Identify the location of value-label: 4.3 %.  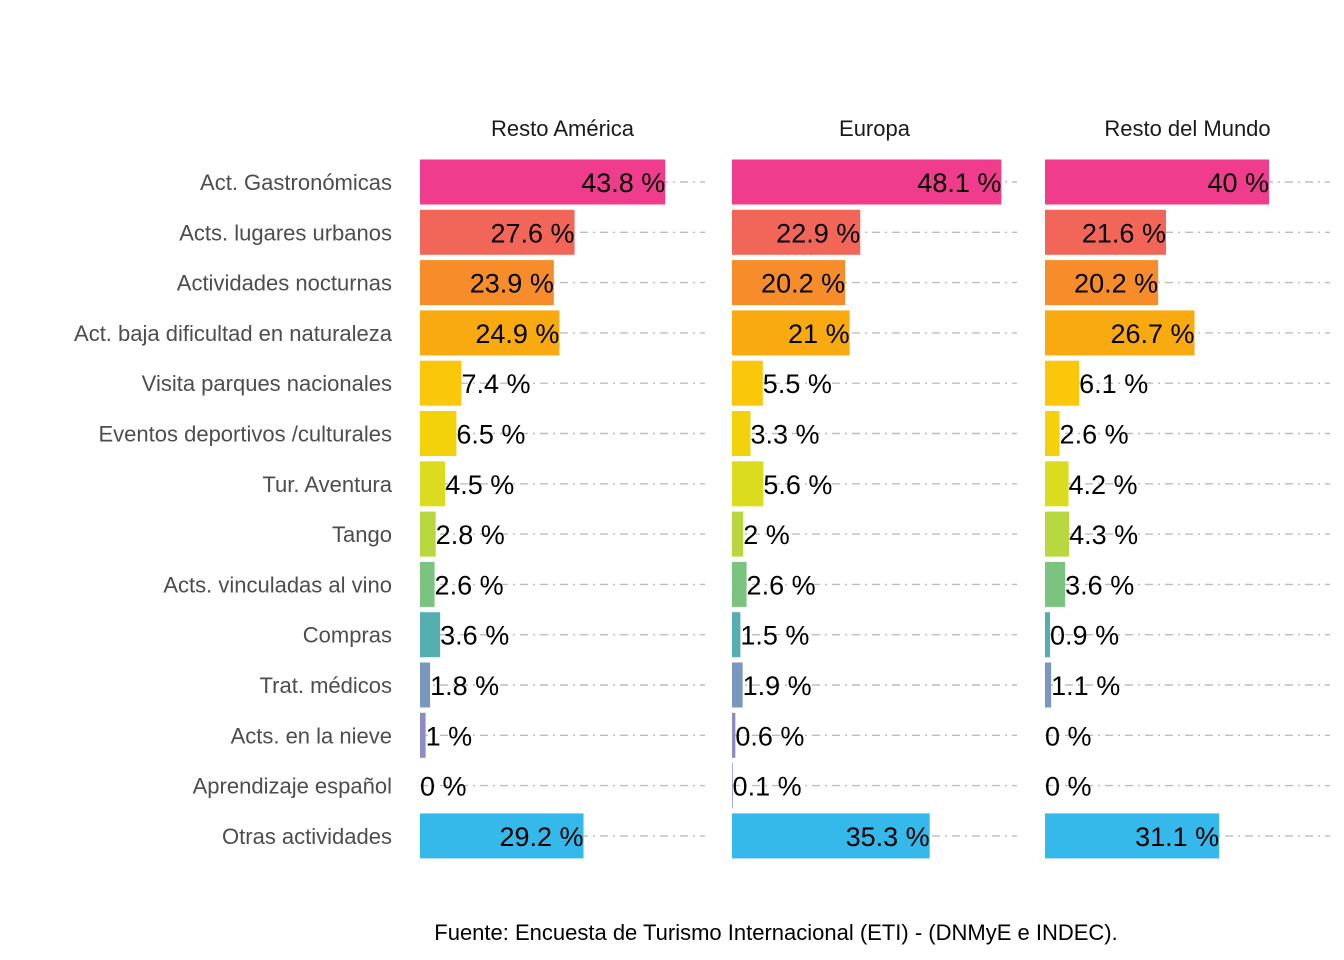
(1103, 535).